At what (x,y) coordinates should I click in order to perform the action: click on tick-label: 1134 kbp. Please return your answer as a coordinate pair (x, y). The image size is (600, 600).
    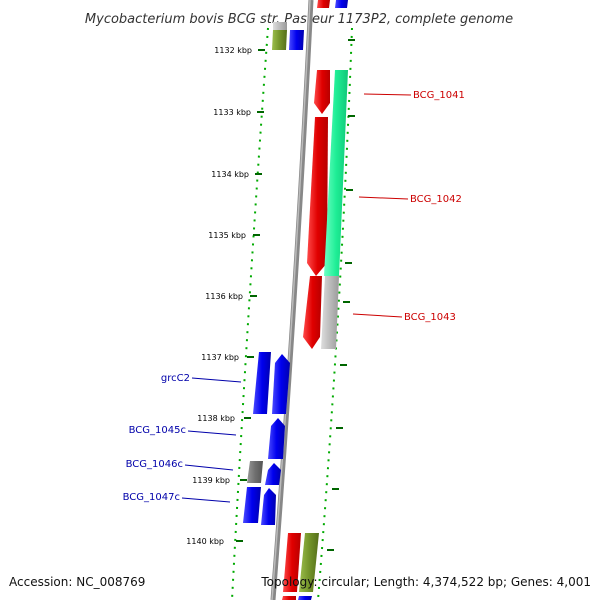
    Looking at the image, I should click on (230, 174).